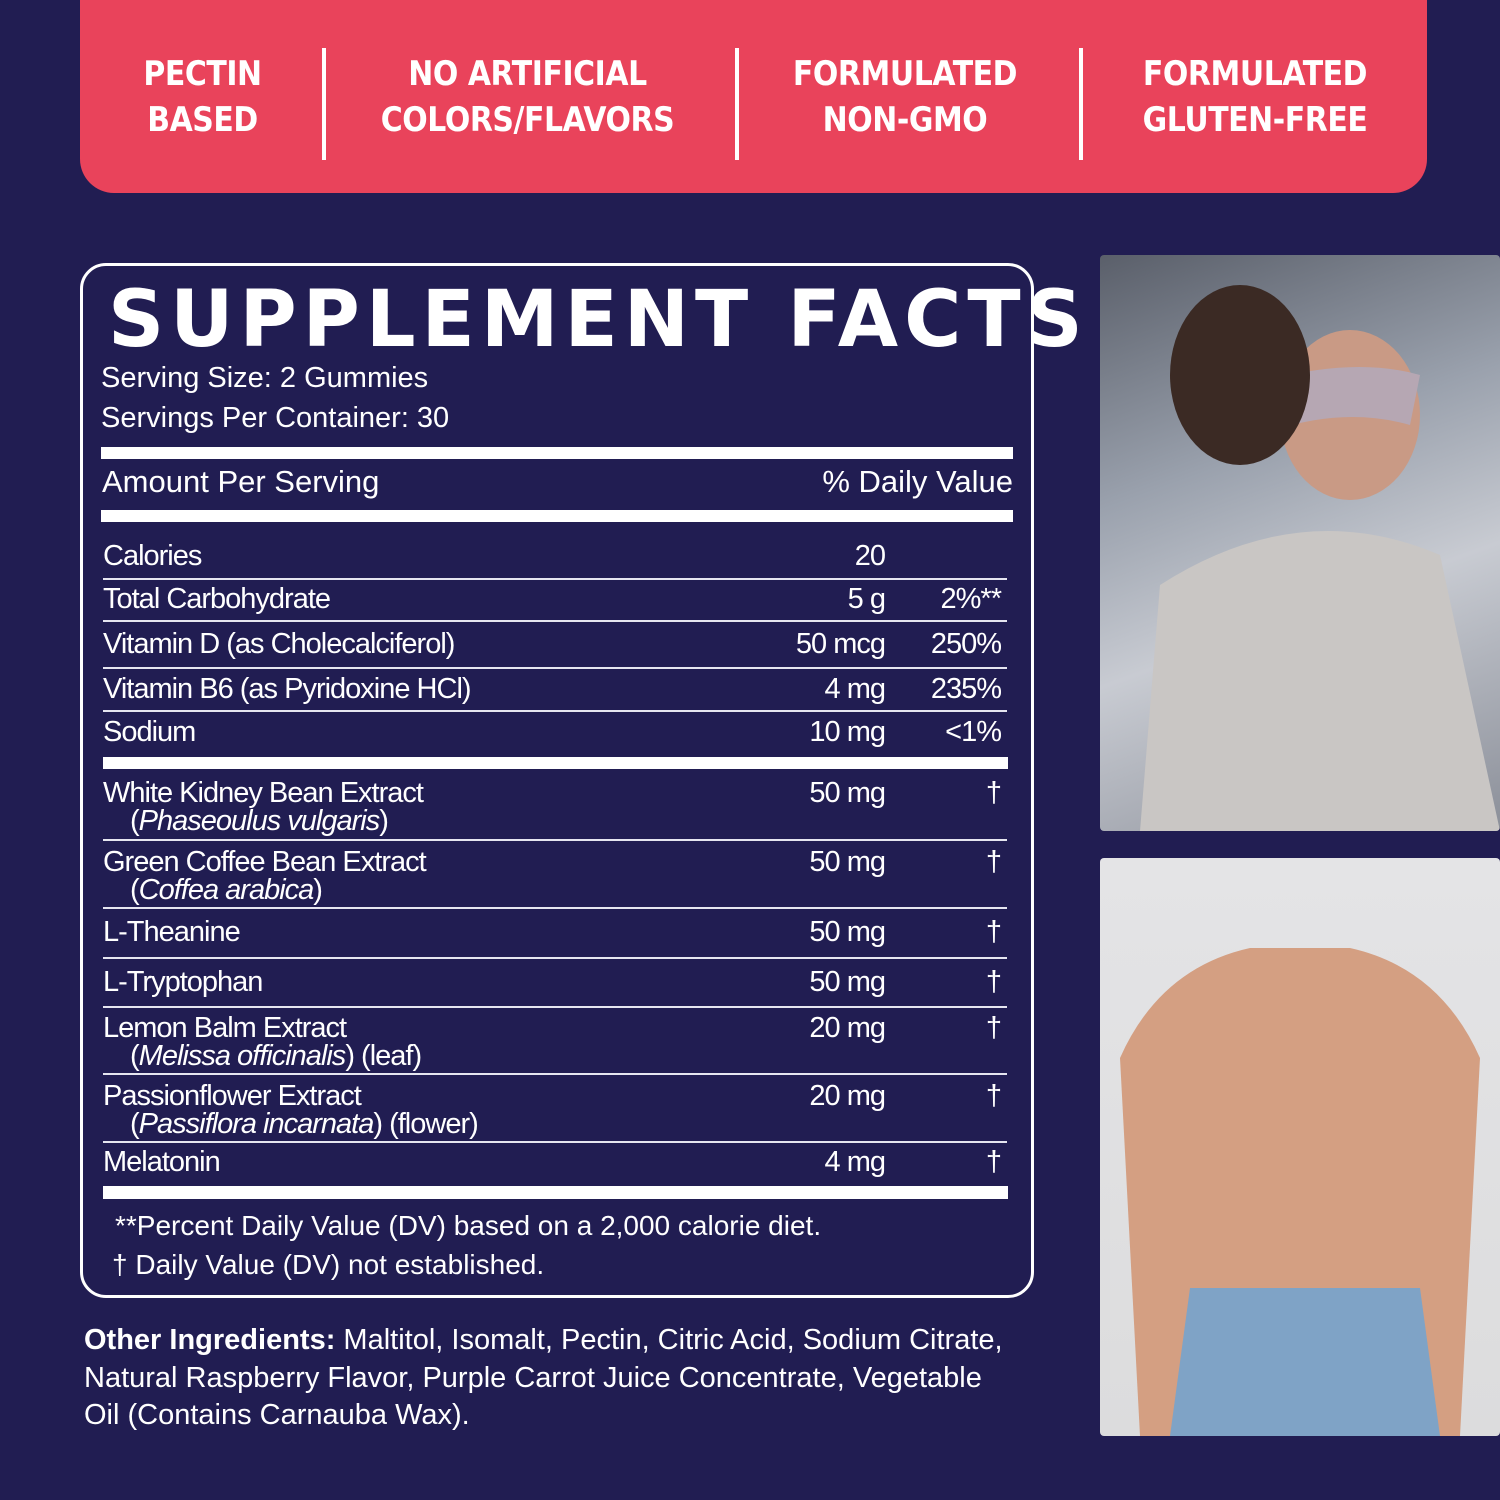 The width and height of the screenshot is (1500, 1500). I want to click on nutrient-name: Calories, so click(152, 556).